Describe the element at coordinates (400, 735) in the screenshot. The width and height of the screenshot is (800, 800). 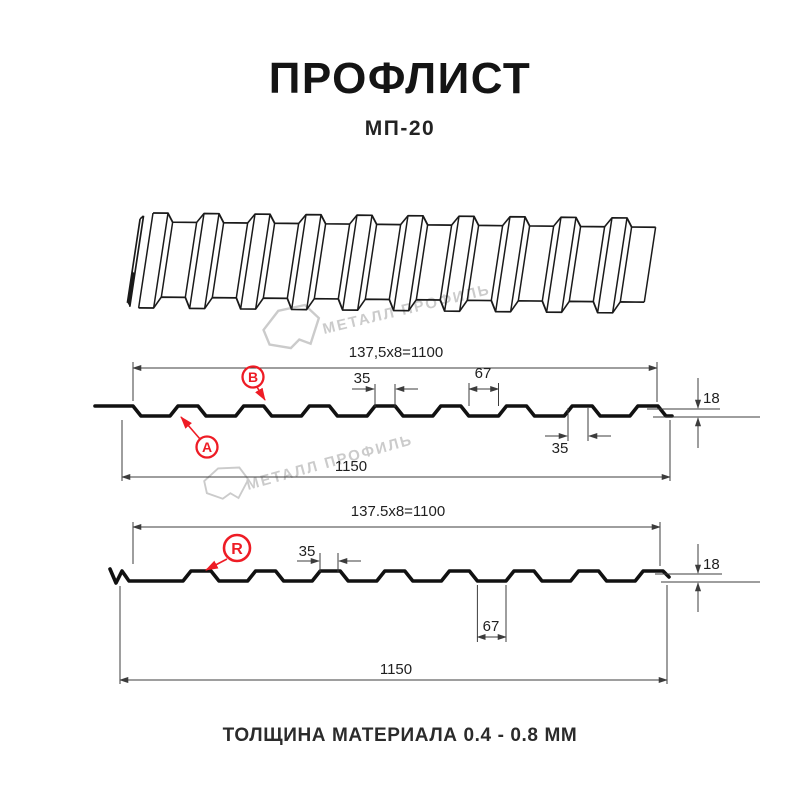
I see `material-thickness-note: ТОЛЩИНА МАТЕРИАЛА 0.4 - 0.8 ММ` at that location.